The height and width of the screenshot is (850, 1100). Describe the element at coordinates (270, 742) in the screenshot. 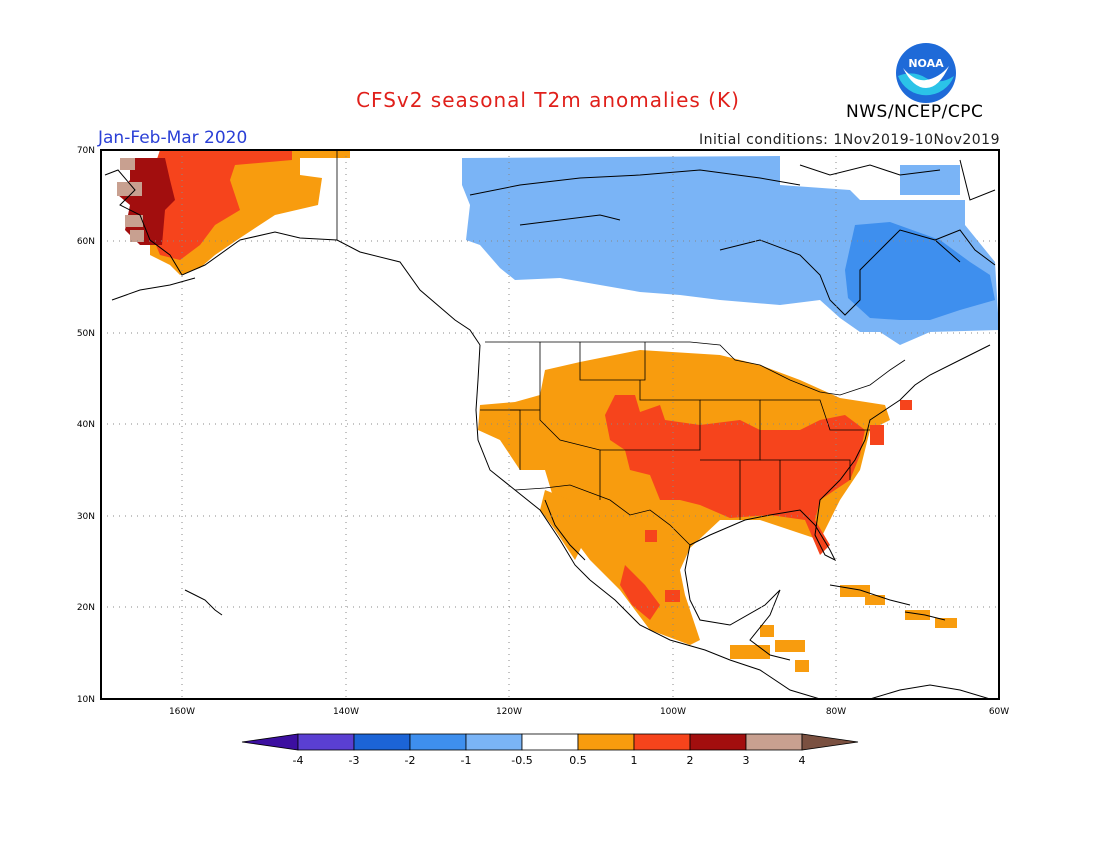

I see `colorbar-low-arrow` at that location.